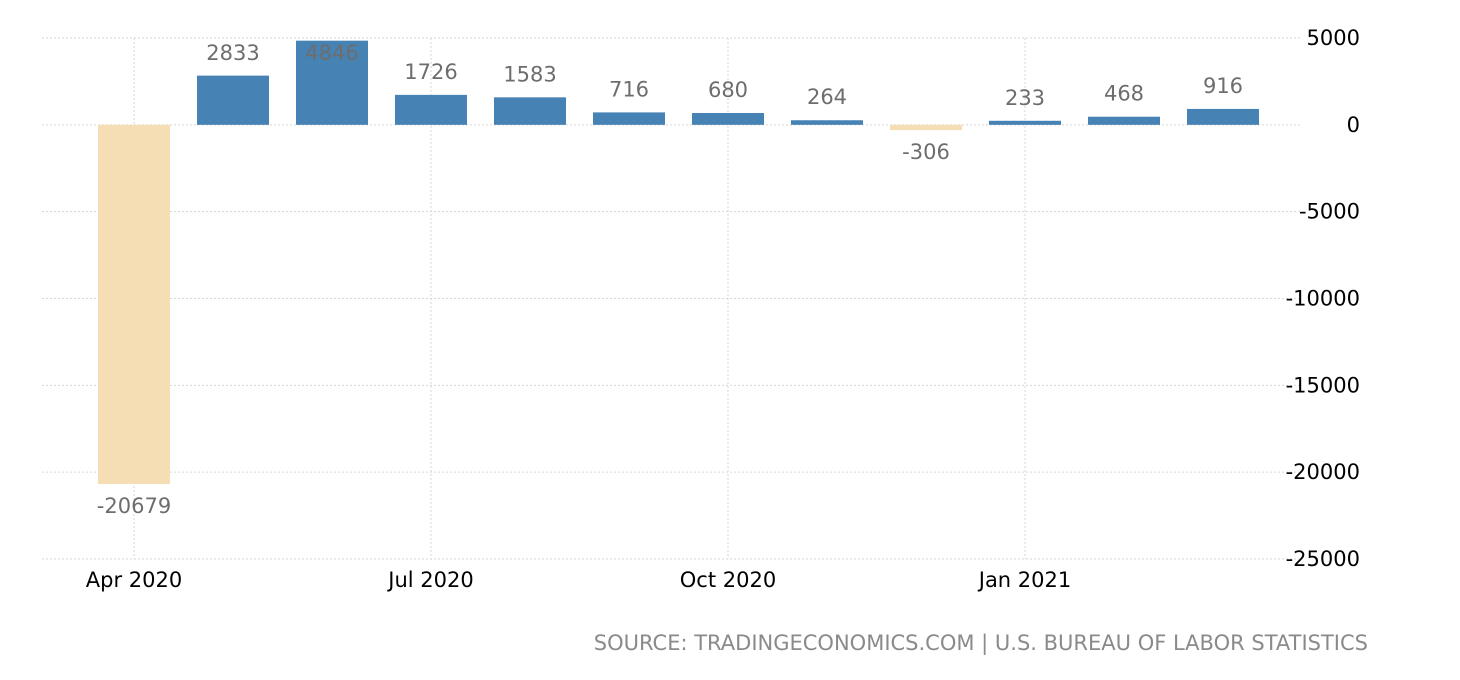 Image resolution: width=1460 pixels, height=680 pixels. Describe the element at coordinates (1124, 94) in the screenshot. I see `bar-value-label: 468` at that location.